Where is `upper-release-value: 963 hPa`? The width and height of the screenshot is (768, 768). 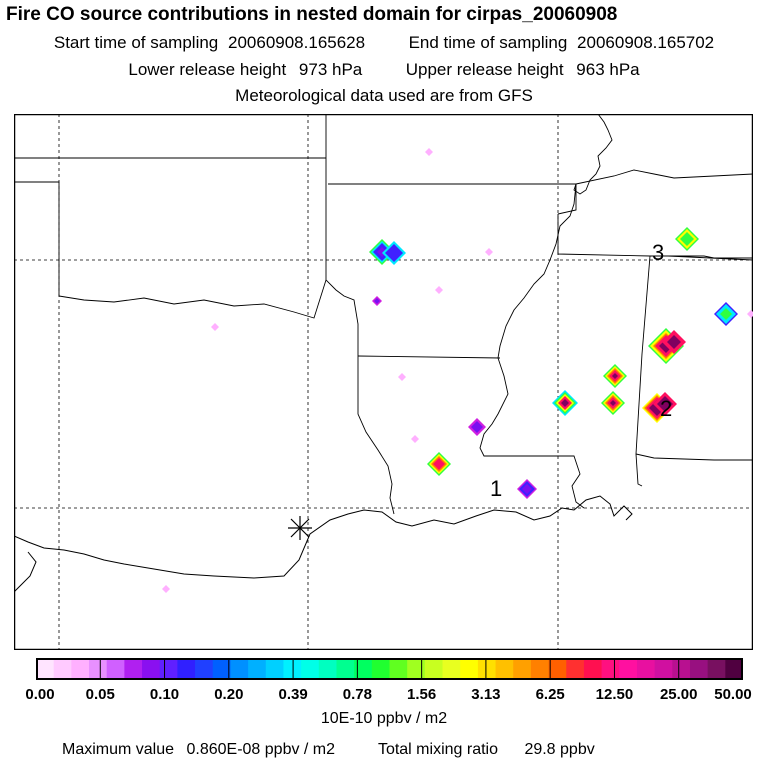
upper-release-value: 963 hPa is located at coordinates (608, 69).